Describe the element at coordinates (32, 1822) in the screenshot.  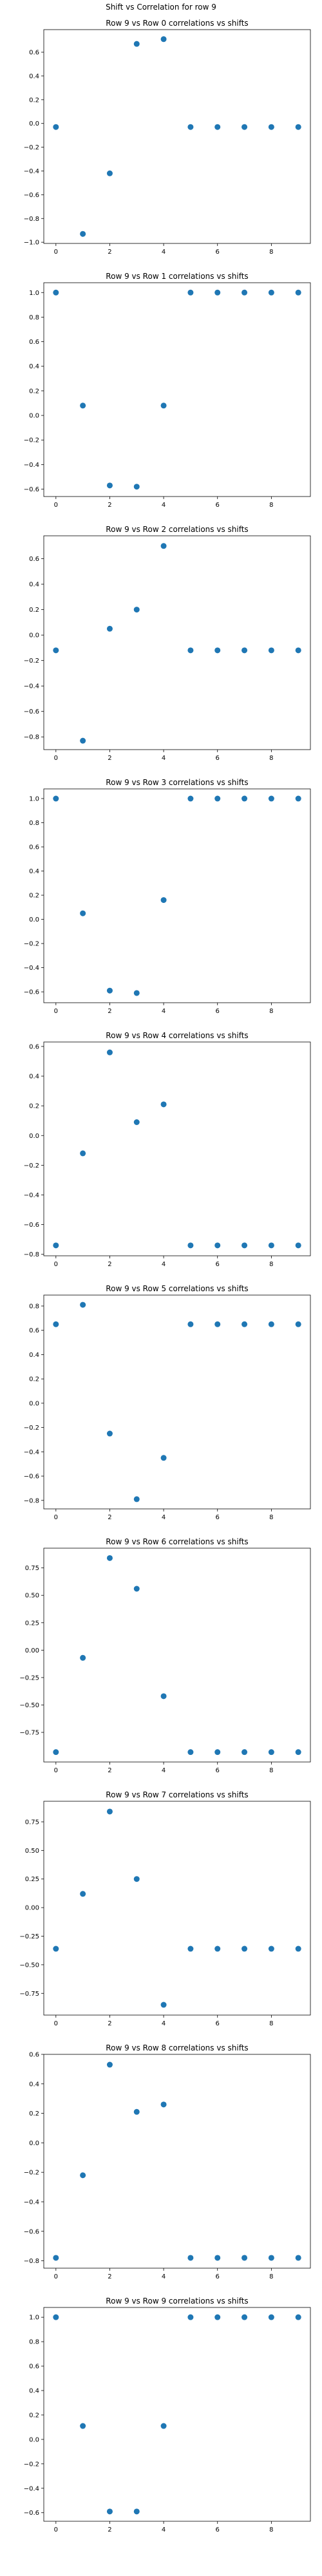
I see `y-tick-label: 0.75` at that location.